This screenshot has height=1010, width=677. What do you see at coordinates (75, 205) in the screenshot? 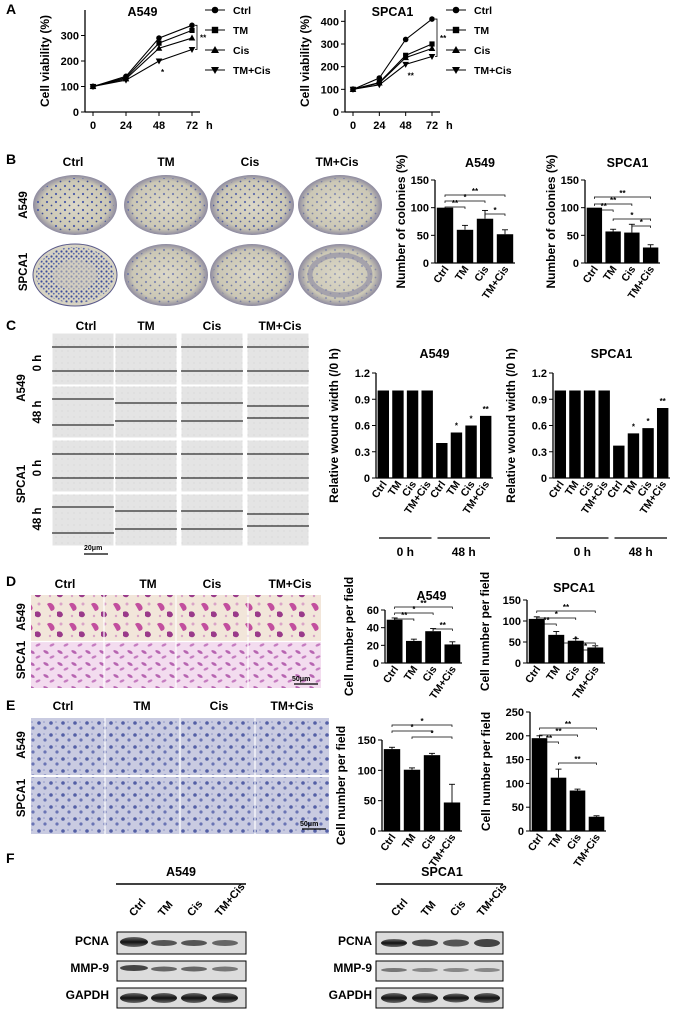
I see `plate-a549-ctrl` at bounding box center [75, 205].